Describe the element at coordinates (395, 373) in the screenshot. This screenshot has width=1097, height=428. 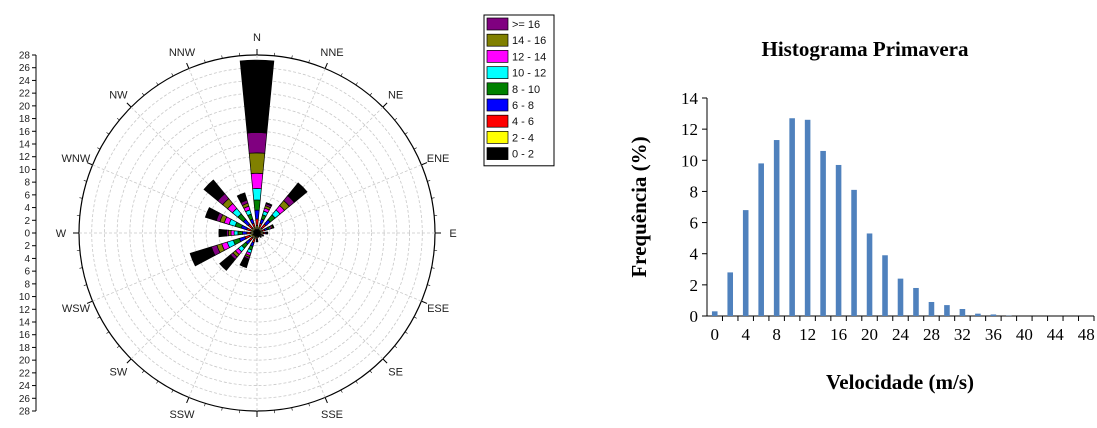
I see `direction-label: SE` at that location.